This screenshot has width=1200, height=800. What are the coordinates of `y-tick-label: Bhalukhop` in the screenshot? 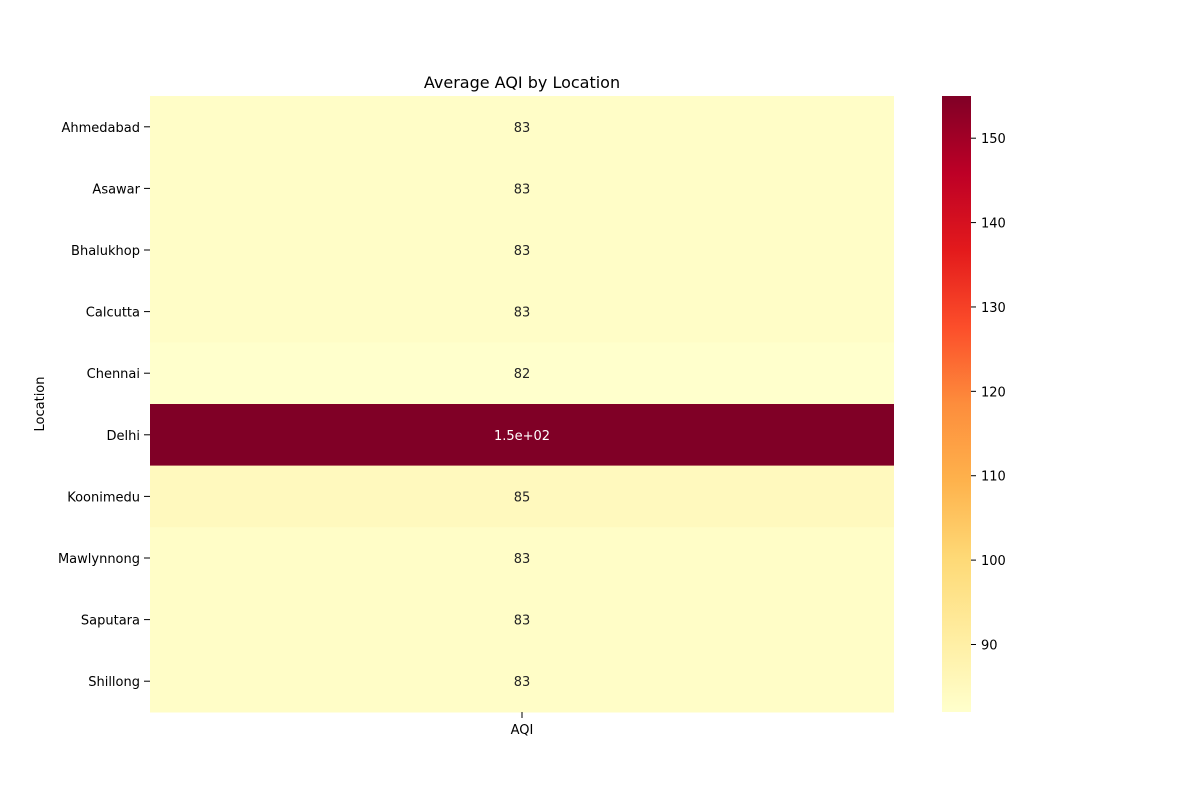 It's located at (105, 251).